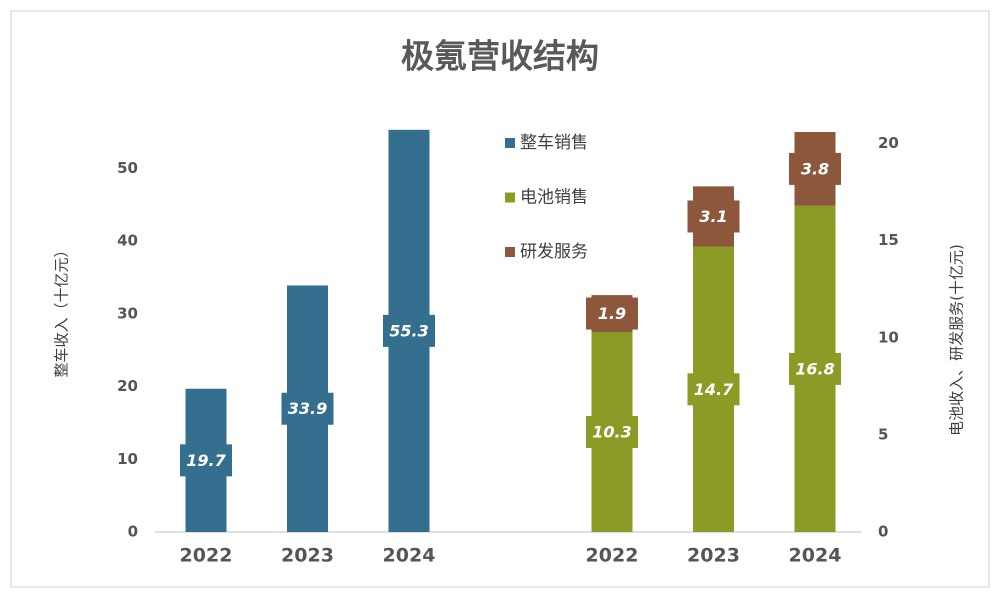  What do you see at coordinates (127, 386) in the screenshot?
I see `y-tick-label: 20` at bounding box center [127, 386].